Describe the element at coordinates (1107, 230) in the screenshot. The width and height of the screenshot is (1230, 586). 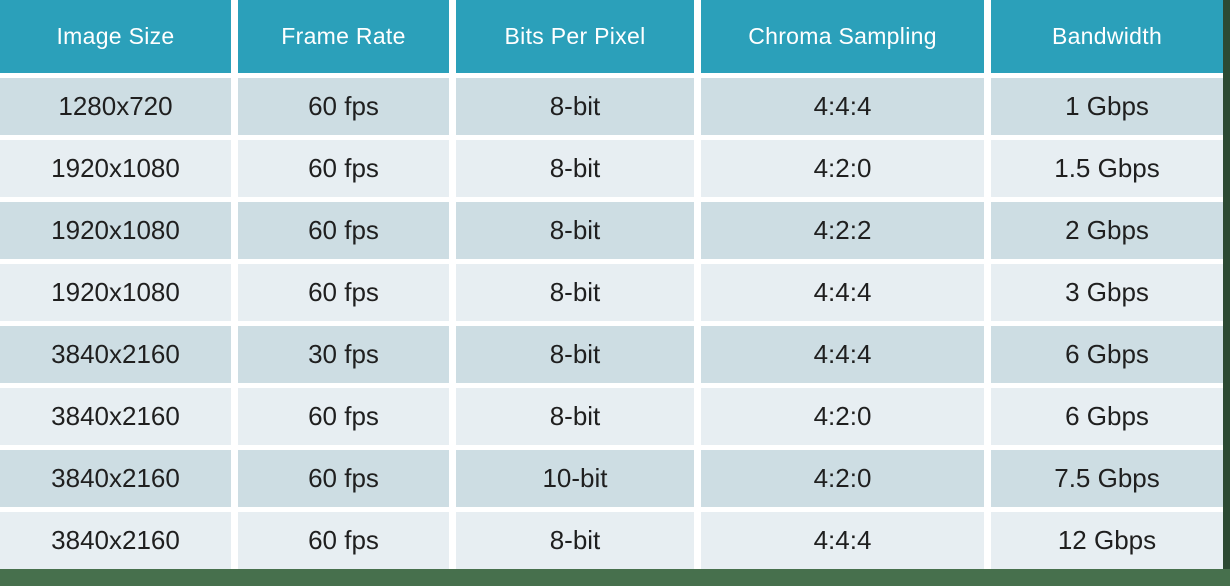
I see `table-cell-bandwidth: 2 Gbps` at that location.